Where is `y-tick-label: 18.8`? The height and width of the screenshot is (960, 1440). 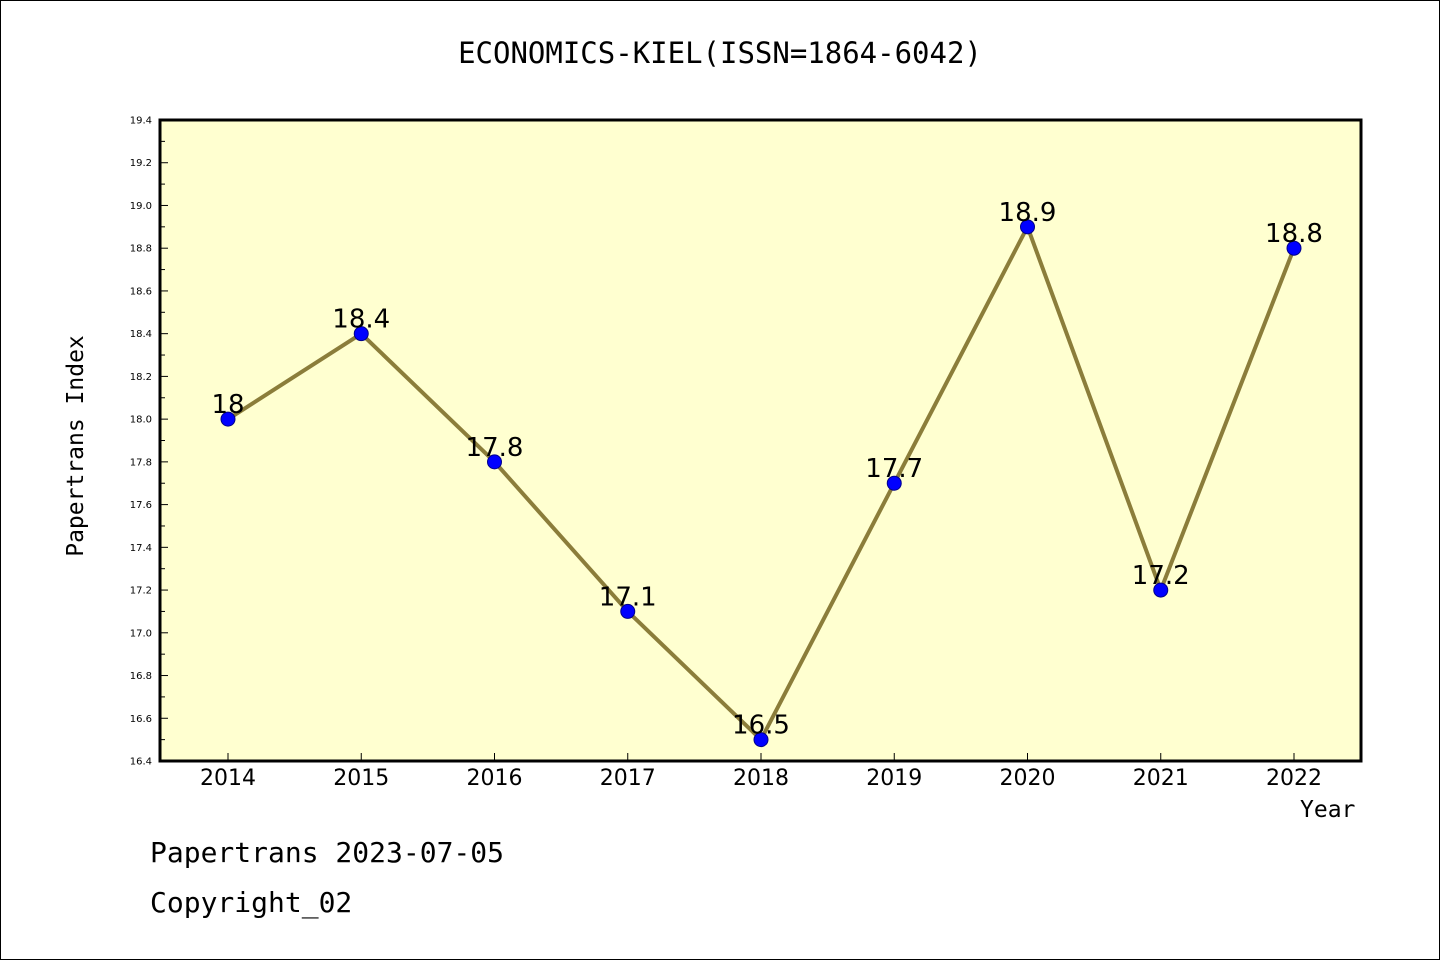 y-tick-label: 18.8 is located at coordinates (141, 249).